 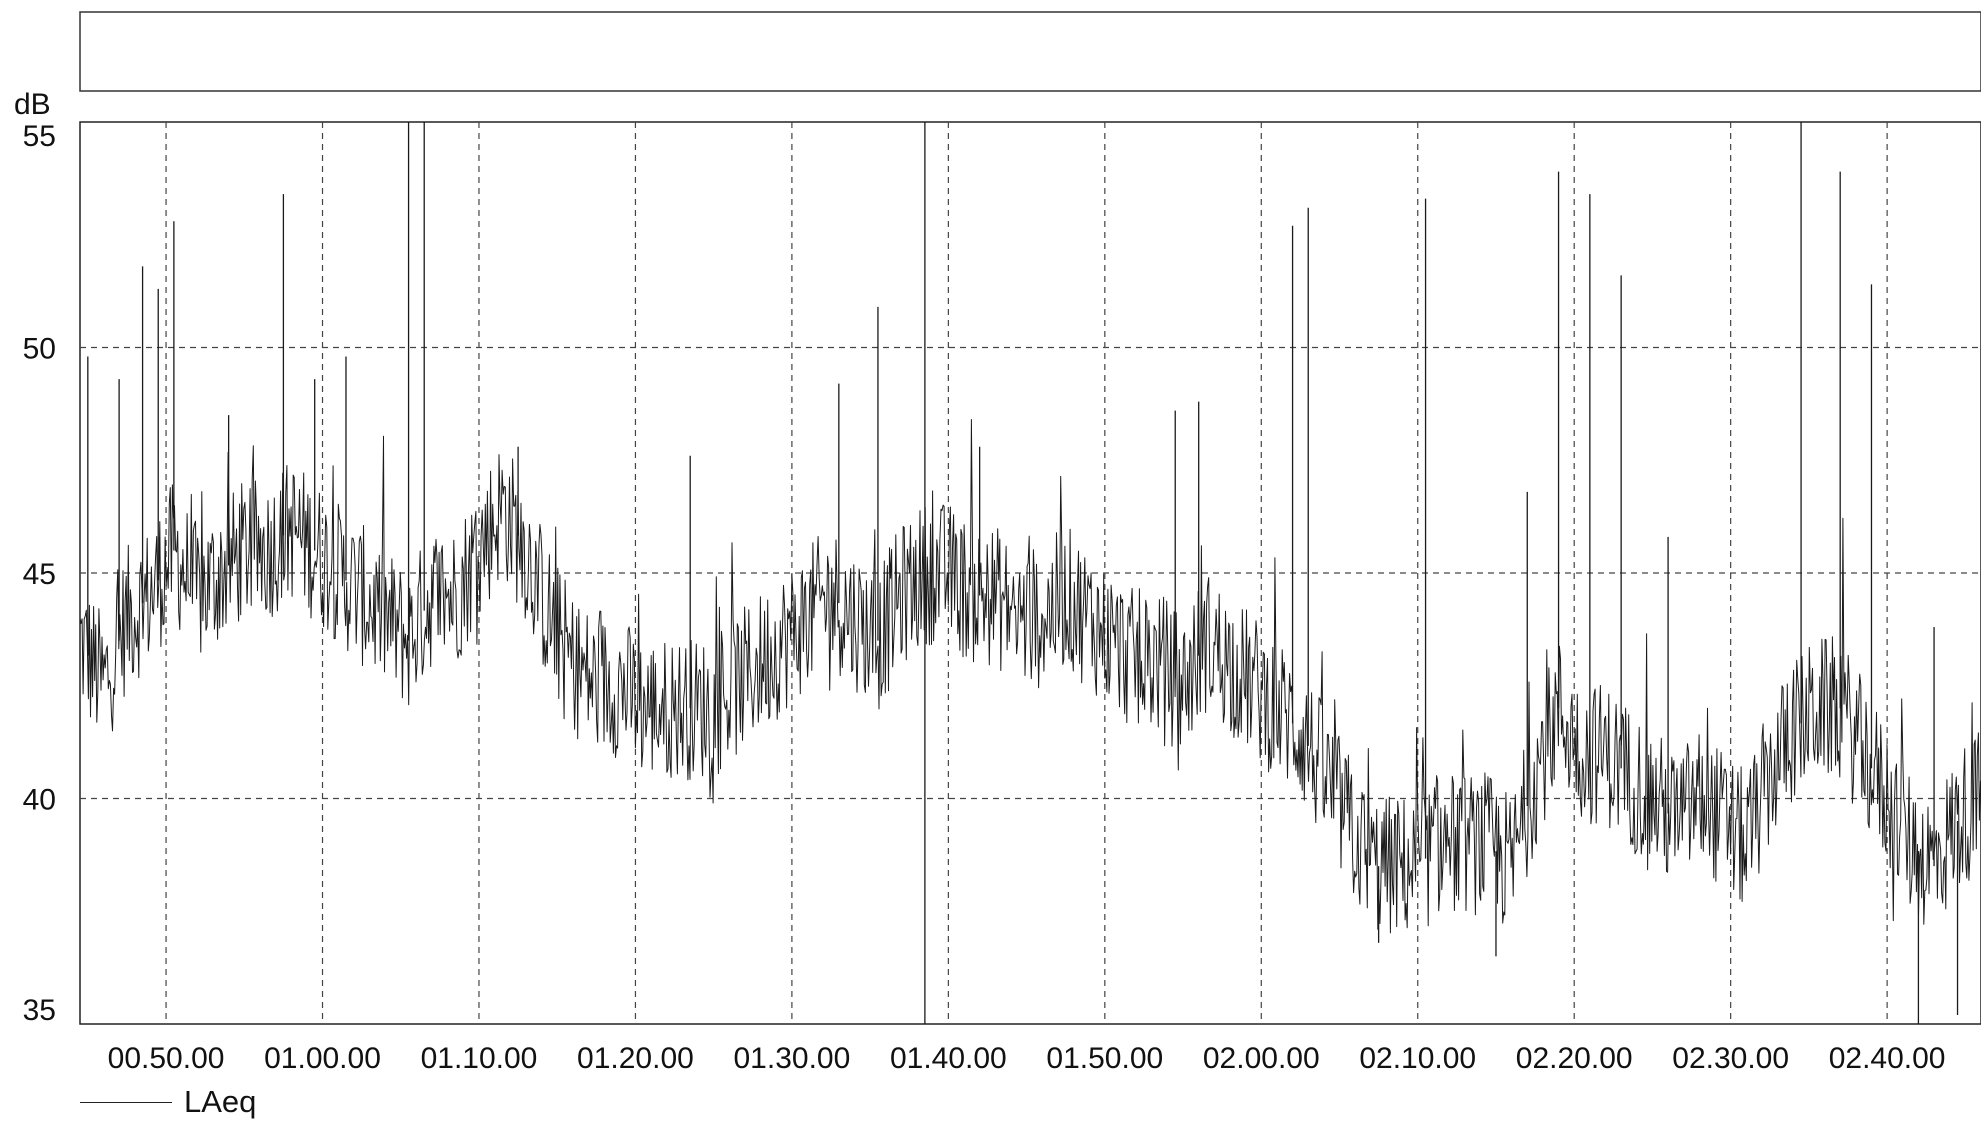 What do you see at coordinates (1030, 51) in the screenshot?
I see `header-panel` at bounding box center [1030, 51].